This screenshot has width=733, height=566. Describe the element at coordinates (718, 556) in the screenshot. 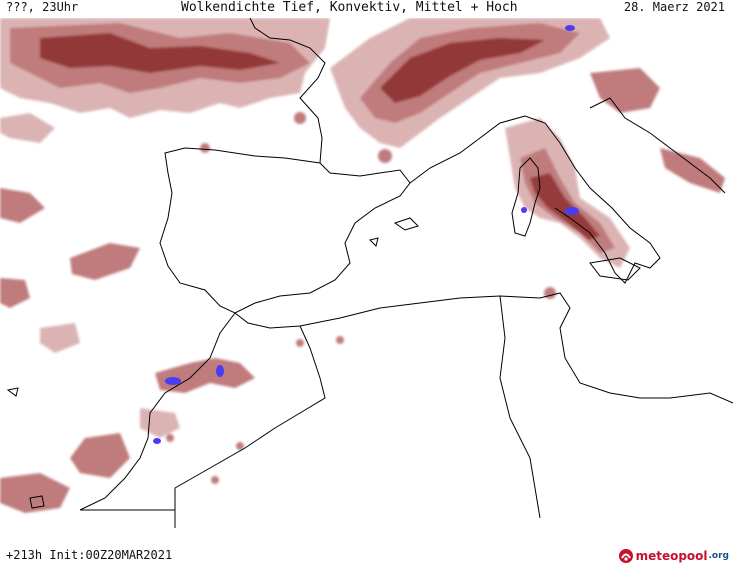

I see `brand-suffix-text: .org` at that location.